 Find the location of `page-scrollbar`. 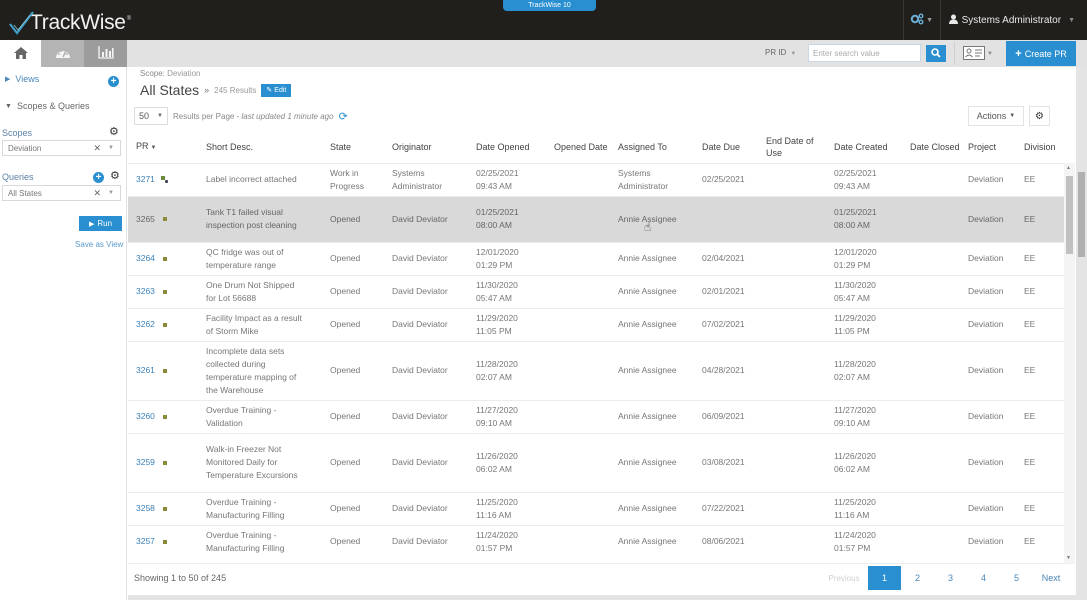

page-scrollbar is located at coordinates (1081, 333).